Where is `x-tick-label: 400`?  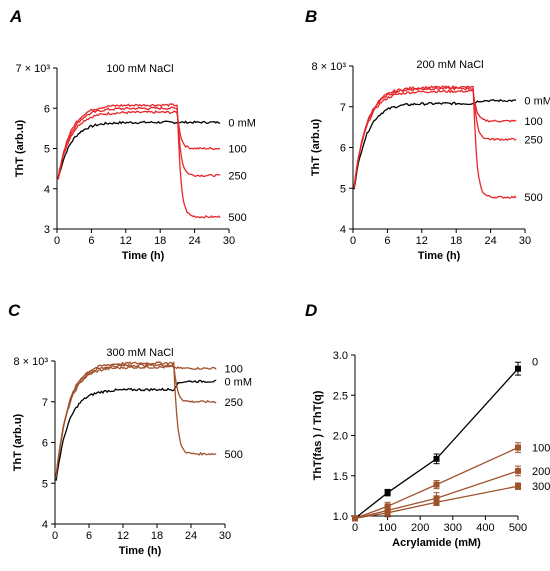
x-tick-label: 400 is located at coordinates (485, 528).